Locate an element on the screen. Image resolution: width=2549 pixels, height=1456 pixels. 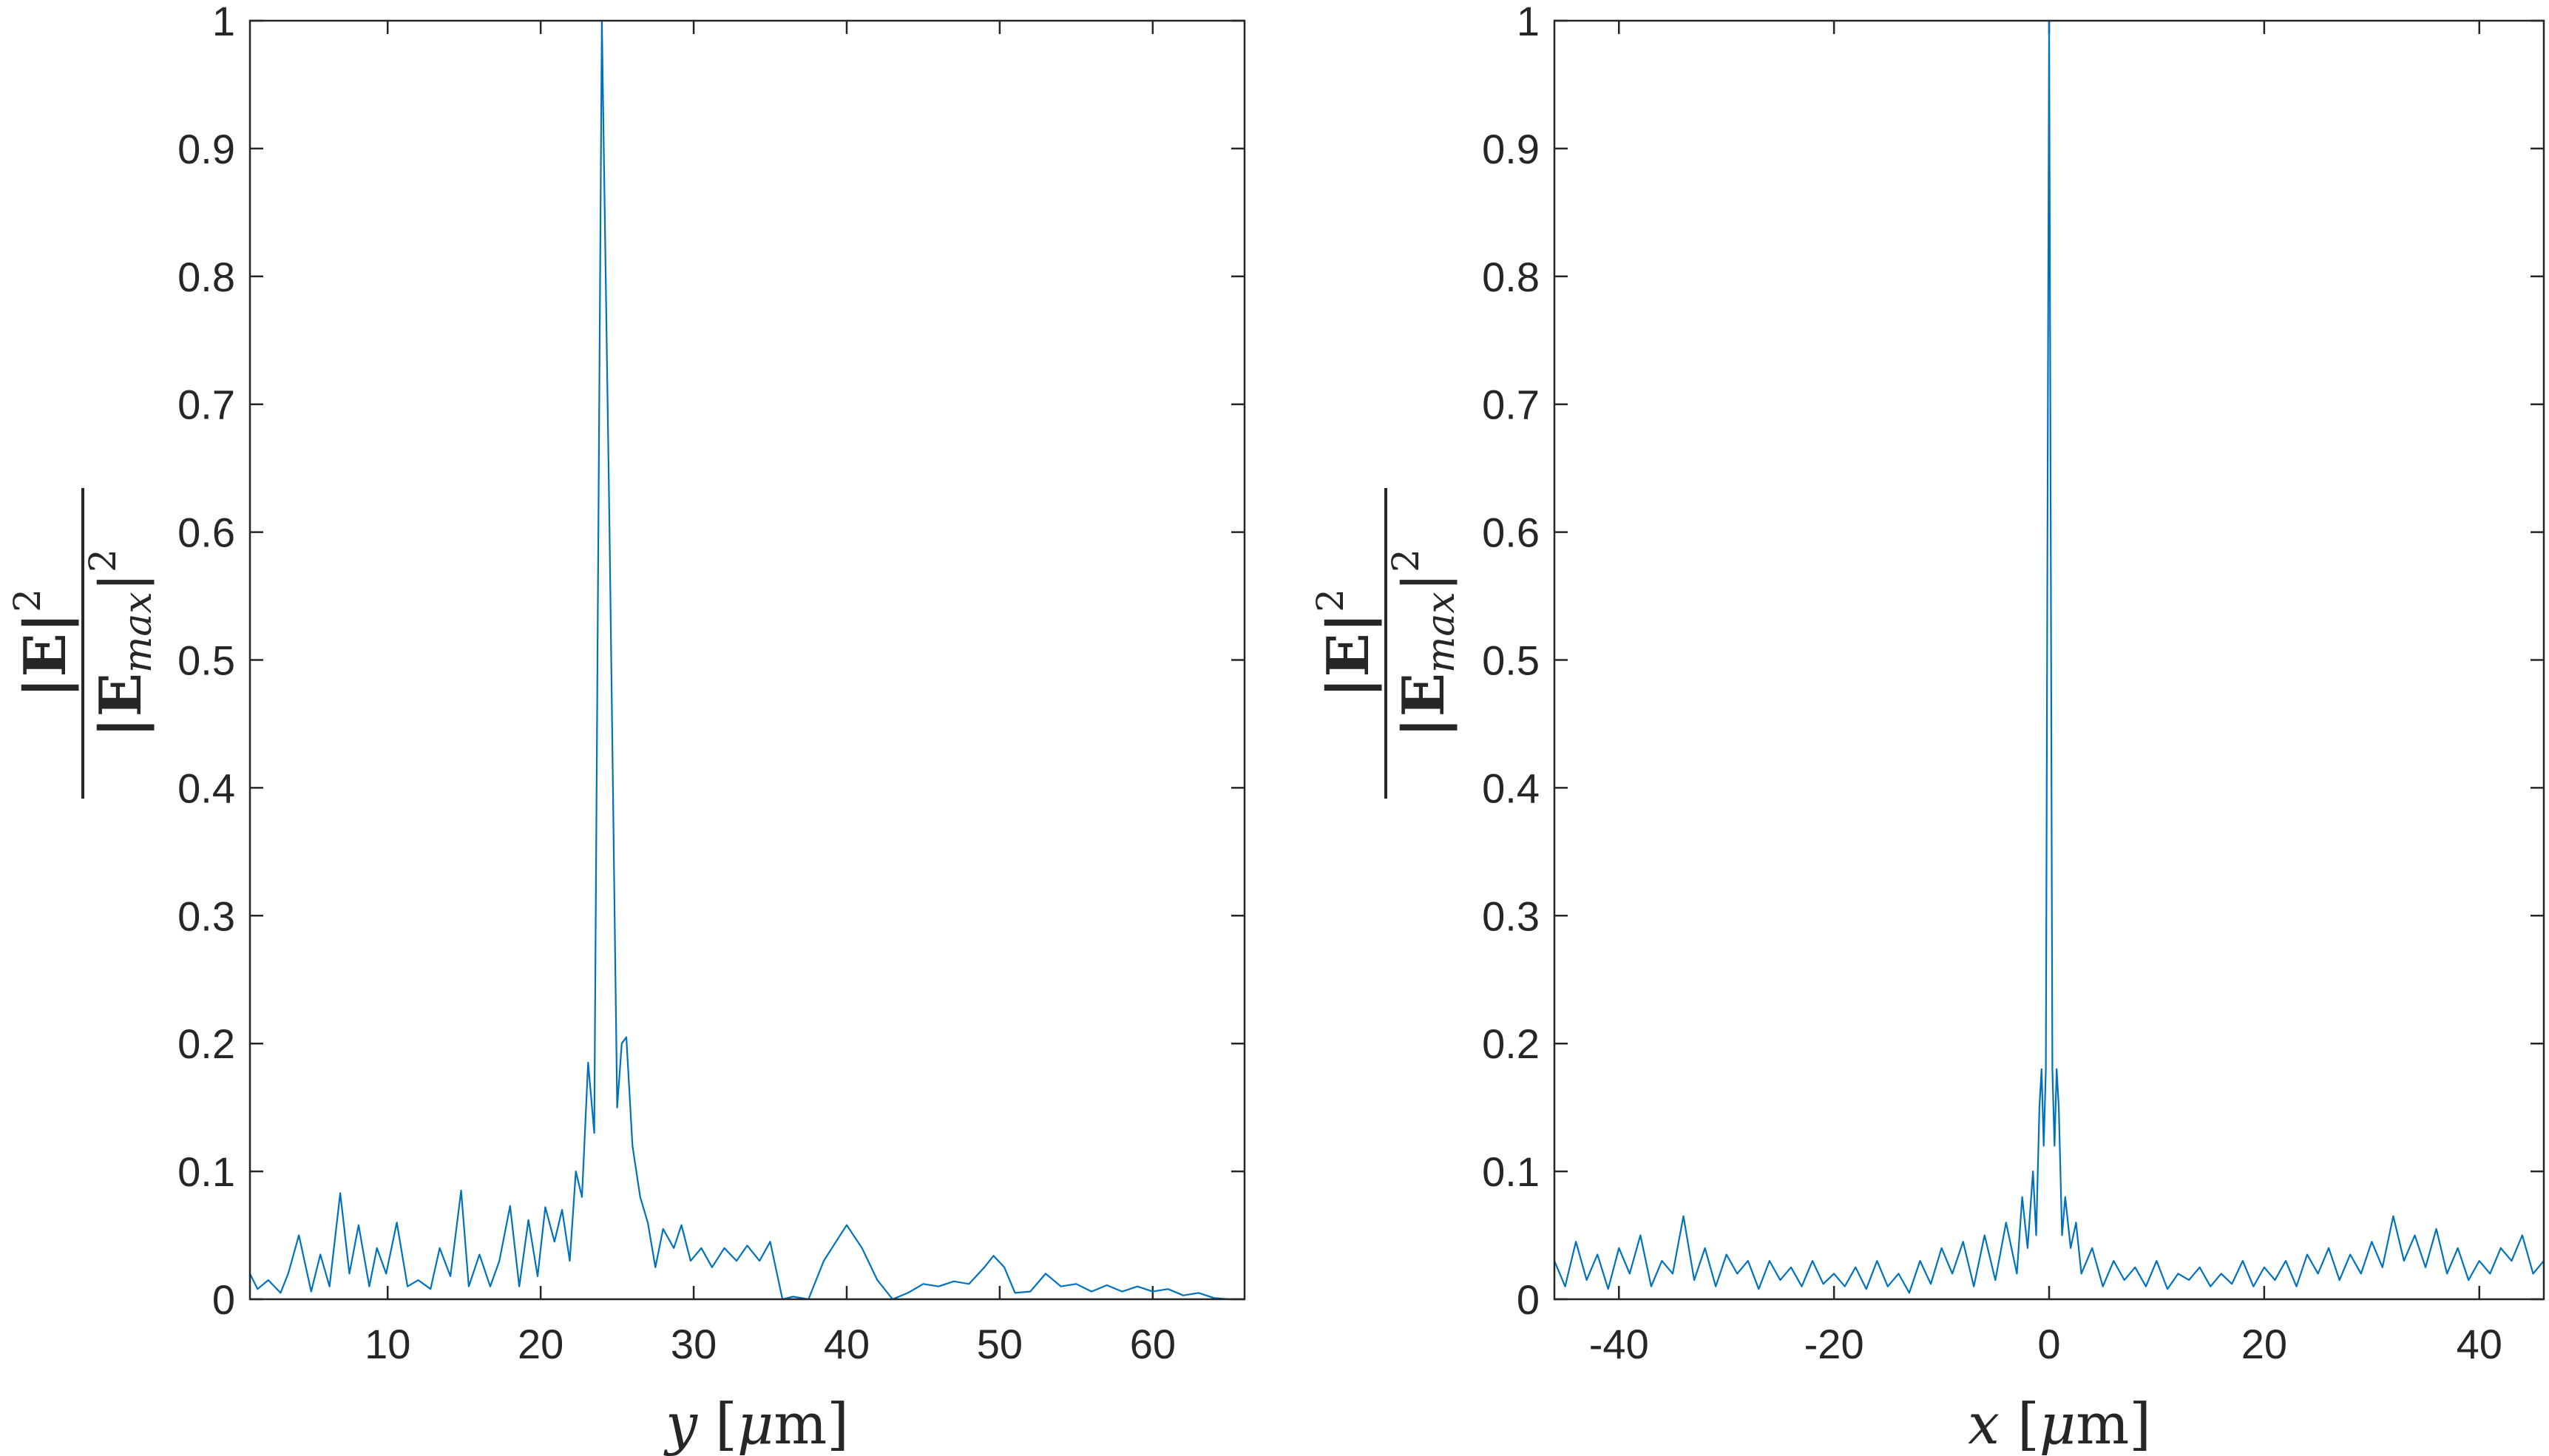
ylabel-right: |E|2 |Emax|2 is located at coordinates (1386, 644).